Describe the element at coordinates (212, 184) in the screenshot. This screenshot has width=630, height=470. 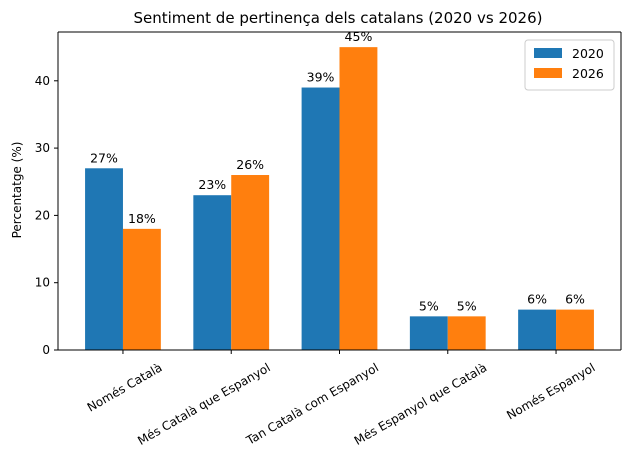
I see `data-label-2020-1: 23%` at that location.